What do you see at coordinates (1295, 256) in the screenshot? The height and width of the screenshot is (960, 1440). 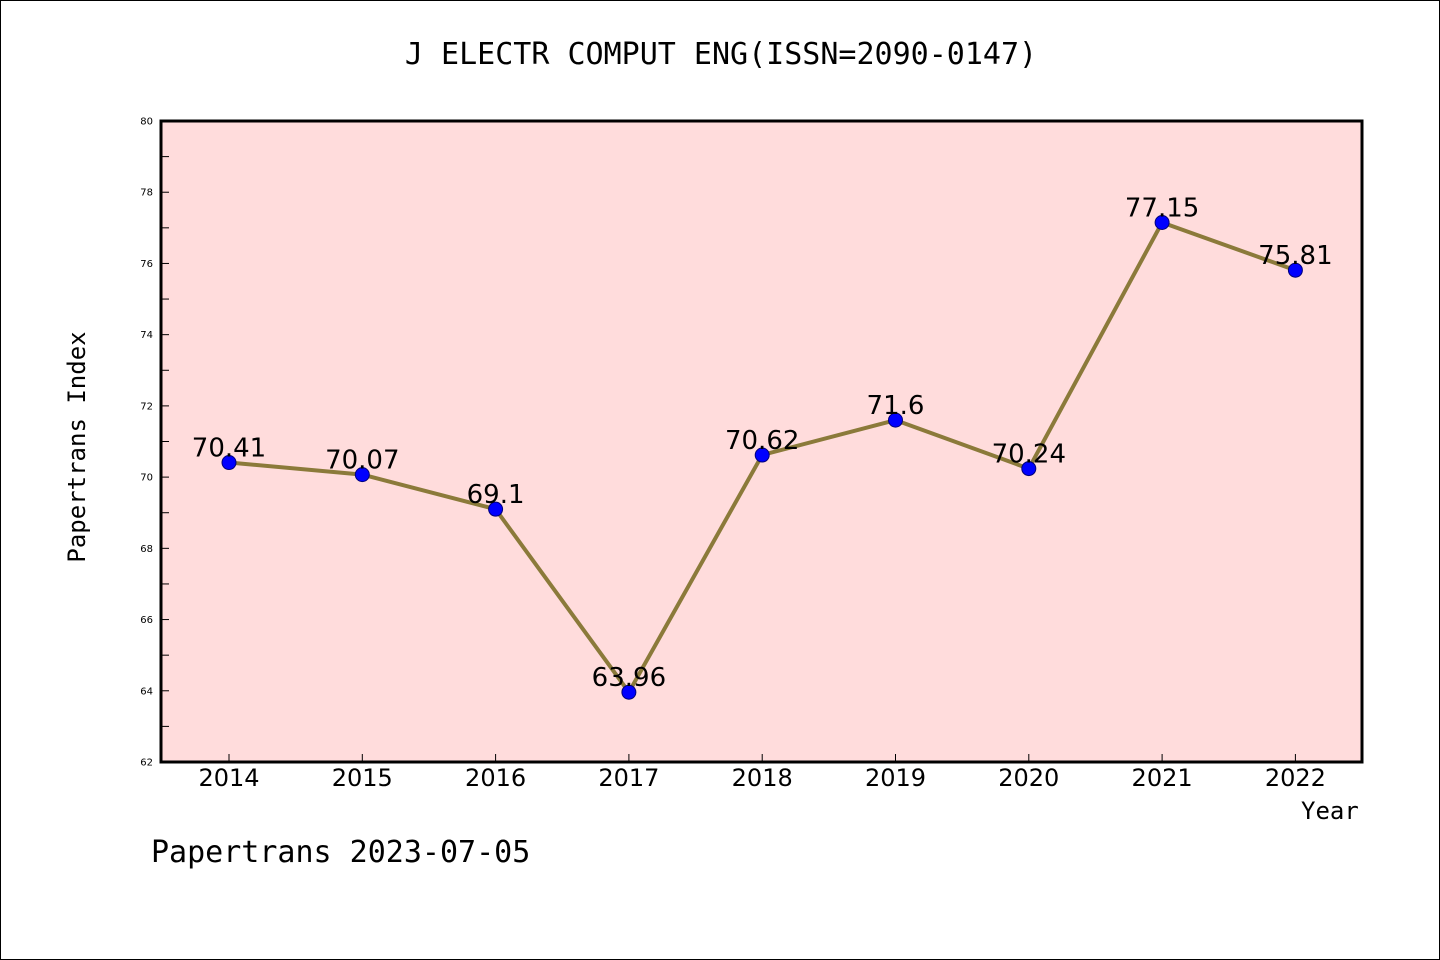 I see `data-label: 75.81` at bounding box center [1295, 256].